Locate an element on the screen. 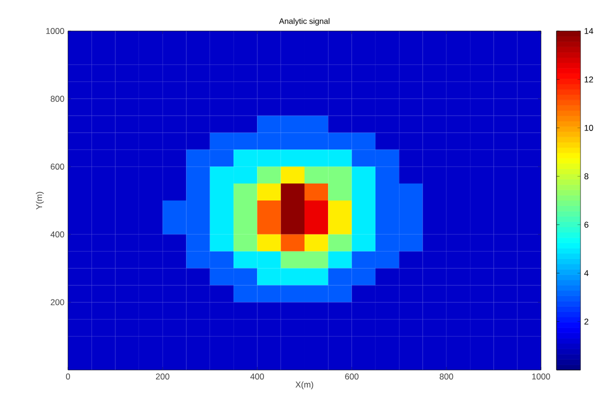 This screenshot has width=601, height=413. x-tick-label: 400 is located at coordinates (257, 377).